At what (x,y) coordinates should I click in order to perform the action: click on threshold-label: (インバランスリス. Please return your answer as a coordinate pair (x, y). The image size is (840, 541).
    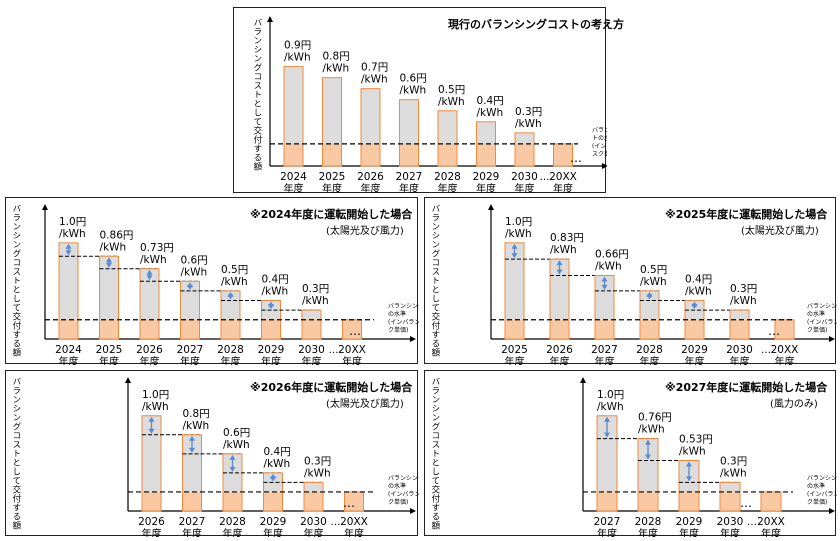
    Looking at the image, I should click on (403, 494).